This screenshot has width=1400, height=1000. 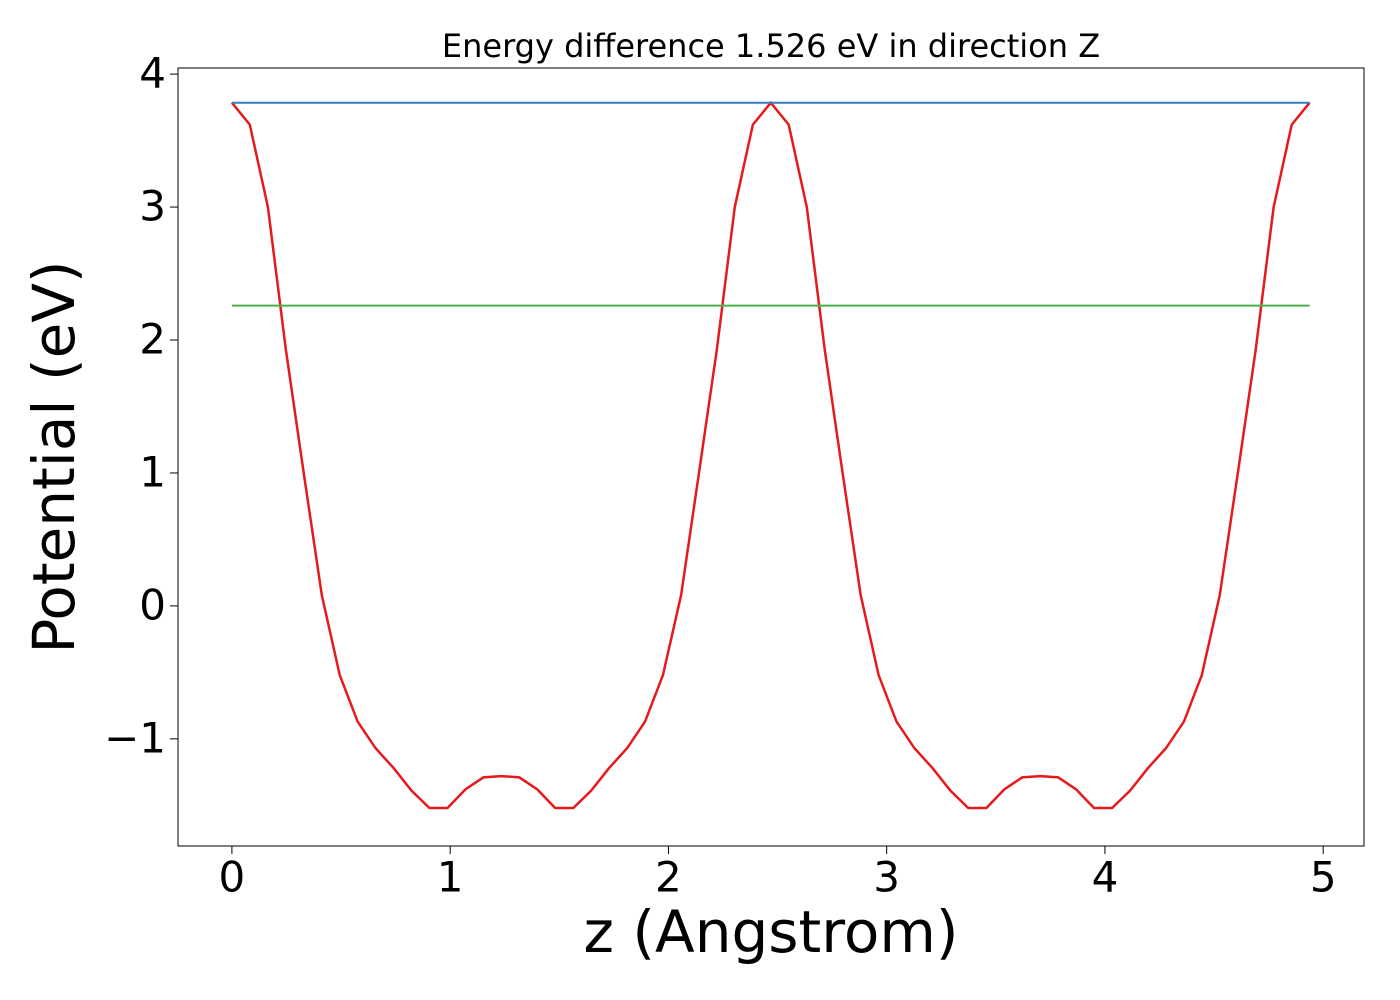 What do you see at coordinates (152, 604) in the screenshot?
I see `y-tick-label: 0` at bounding box center [152, 604].